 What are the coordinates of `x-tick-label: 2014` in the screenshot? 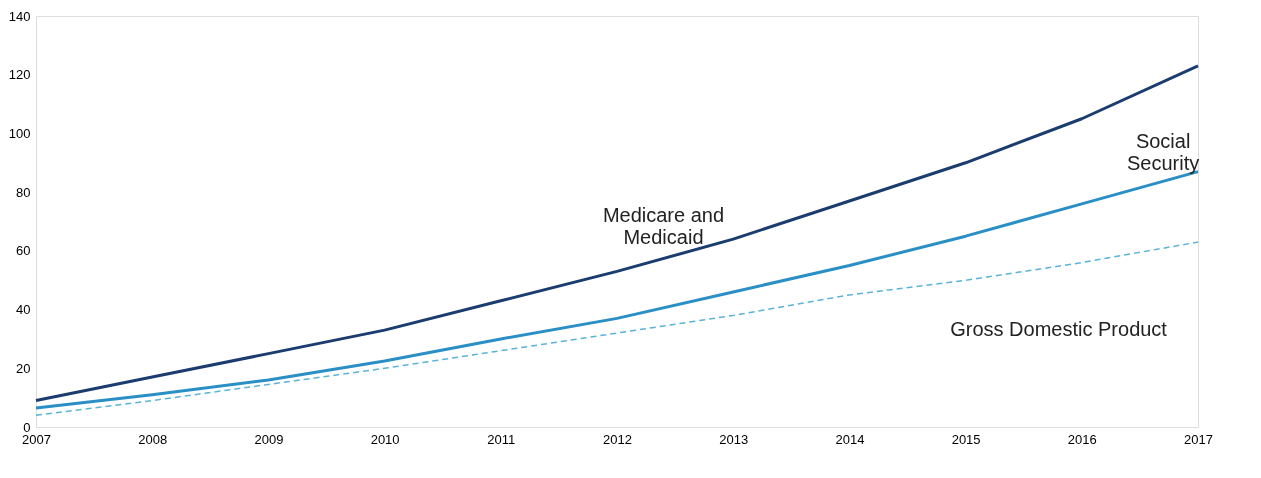 It's located at (850, 439).